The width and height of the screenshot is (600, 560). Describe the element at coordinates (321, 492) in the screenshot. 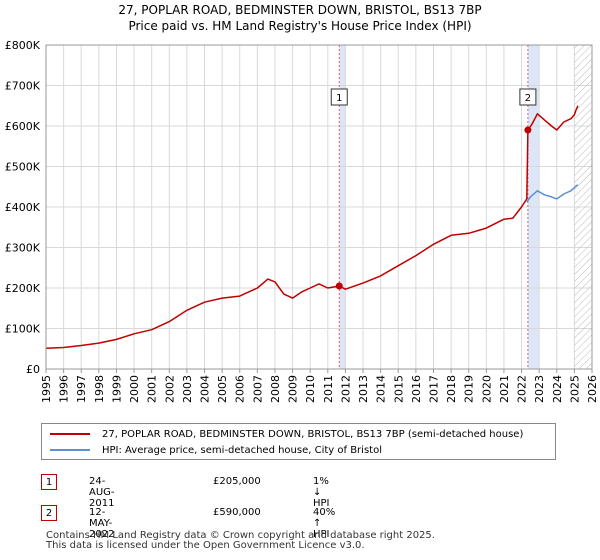

I see `transaction-hpi-1: 1% ↓ HPI` at that location.